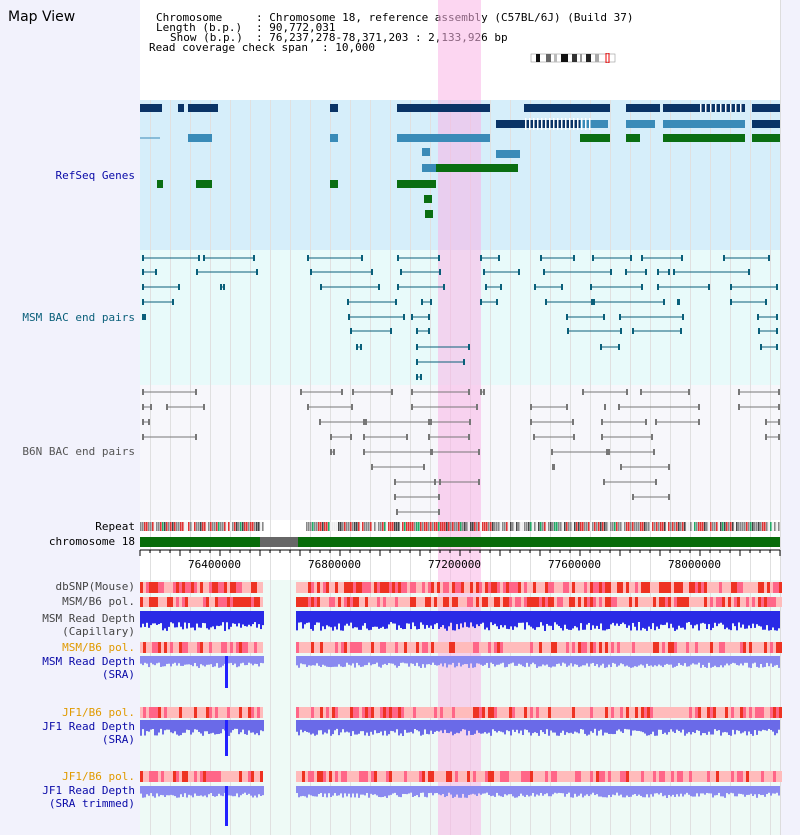 The image size is (800, 835). I want to click on right-scroll-strip, so click(790, 417).